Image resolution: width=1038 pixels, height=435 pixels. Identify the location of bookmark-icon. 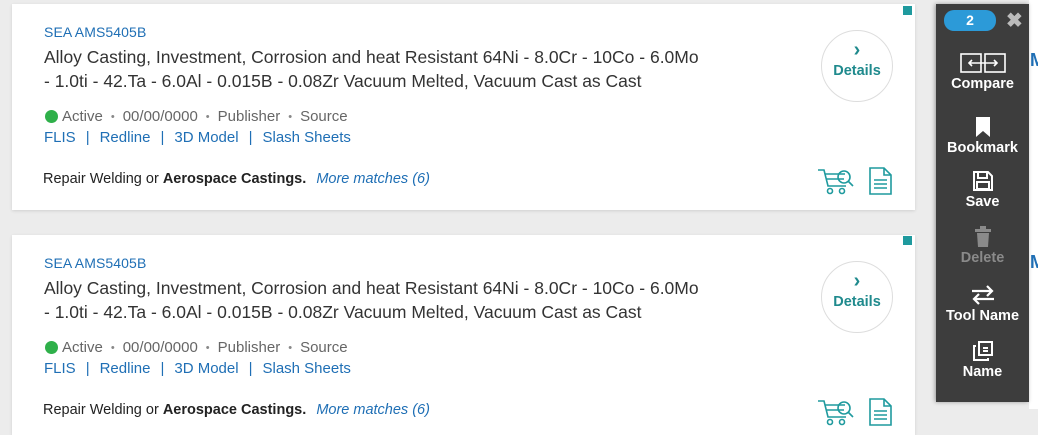
(982, 127).